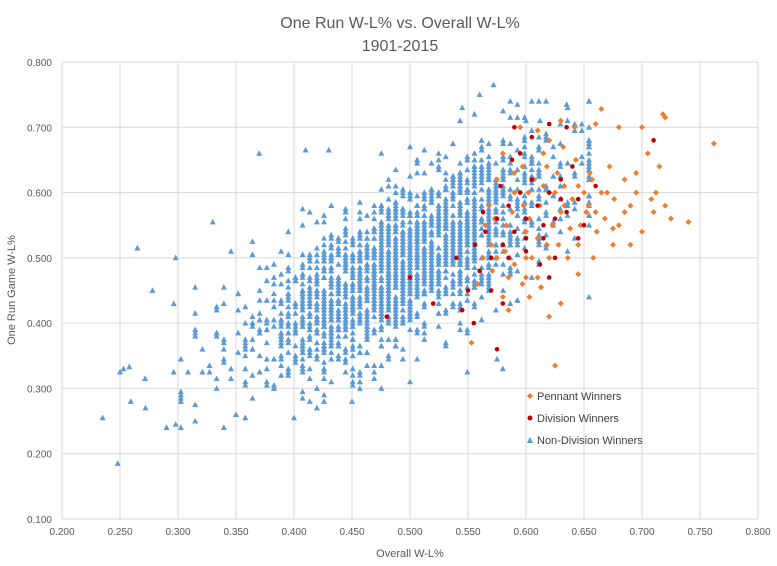 The image size is (777, 566). Describe the element at coordinates (590, 441) in the screenshot. I see `legend-label: Non-Division Winners` at that location.